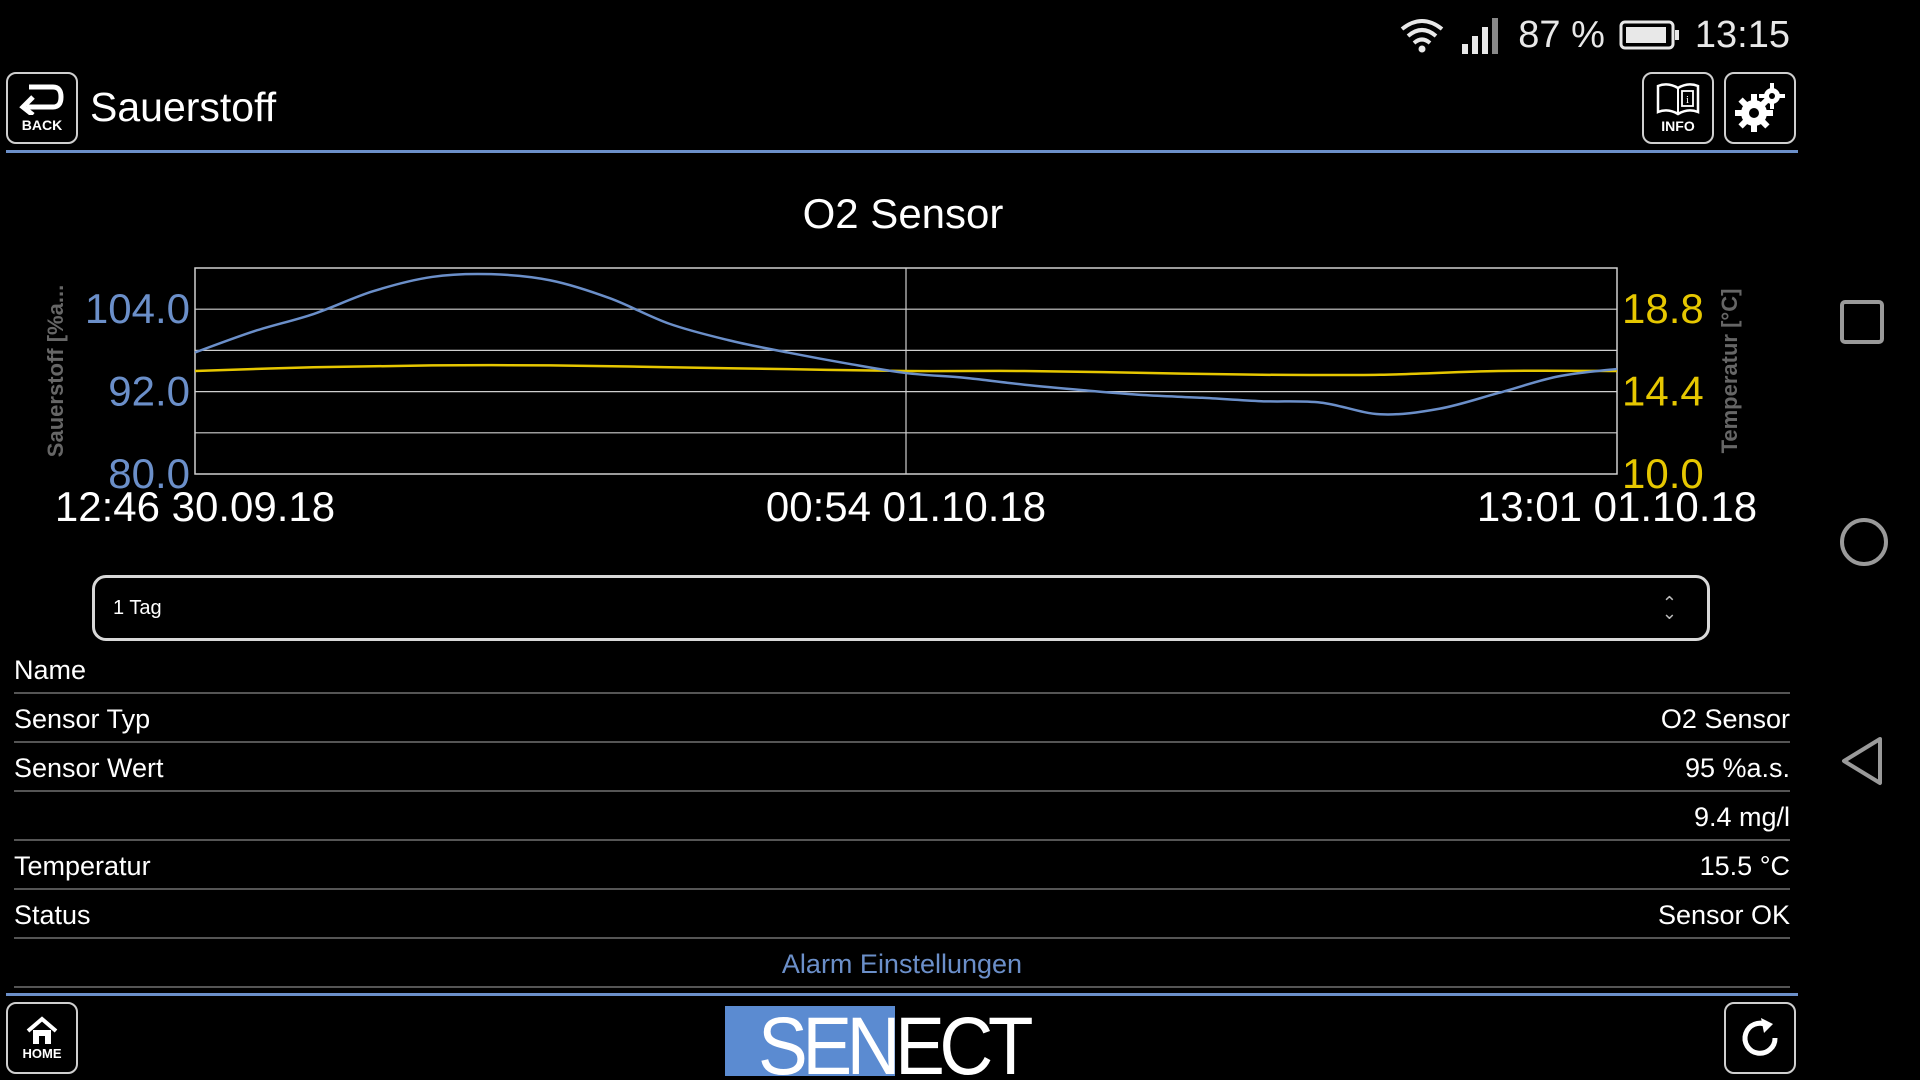 The width and height of the screenshot is (1920, 1080). What do you see at coordinates (902, 914) in the screenshot?
I see `detail-row-status: Status Sensor OK` at bounding box center [902, 914].